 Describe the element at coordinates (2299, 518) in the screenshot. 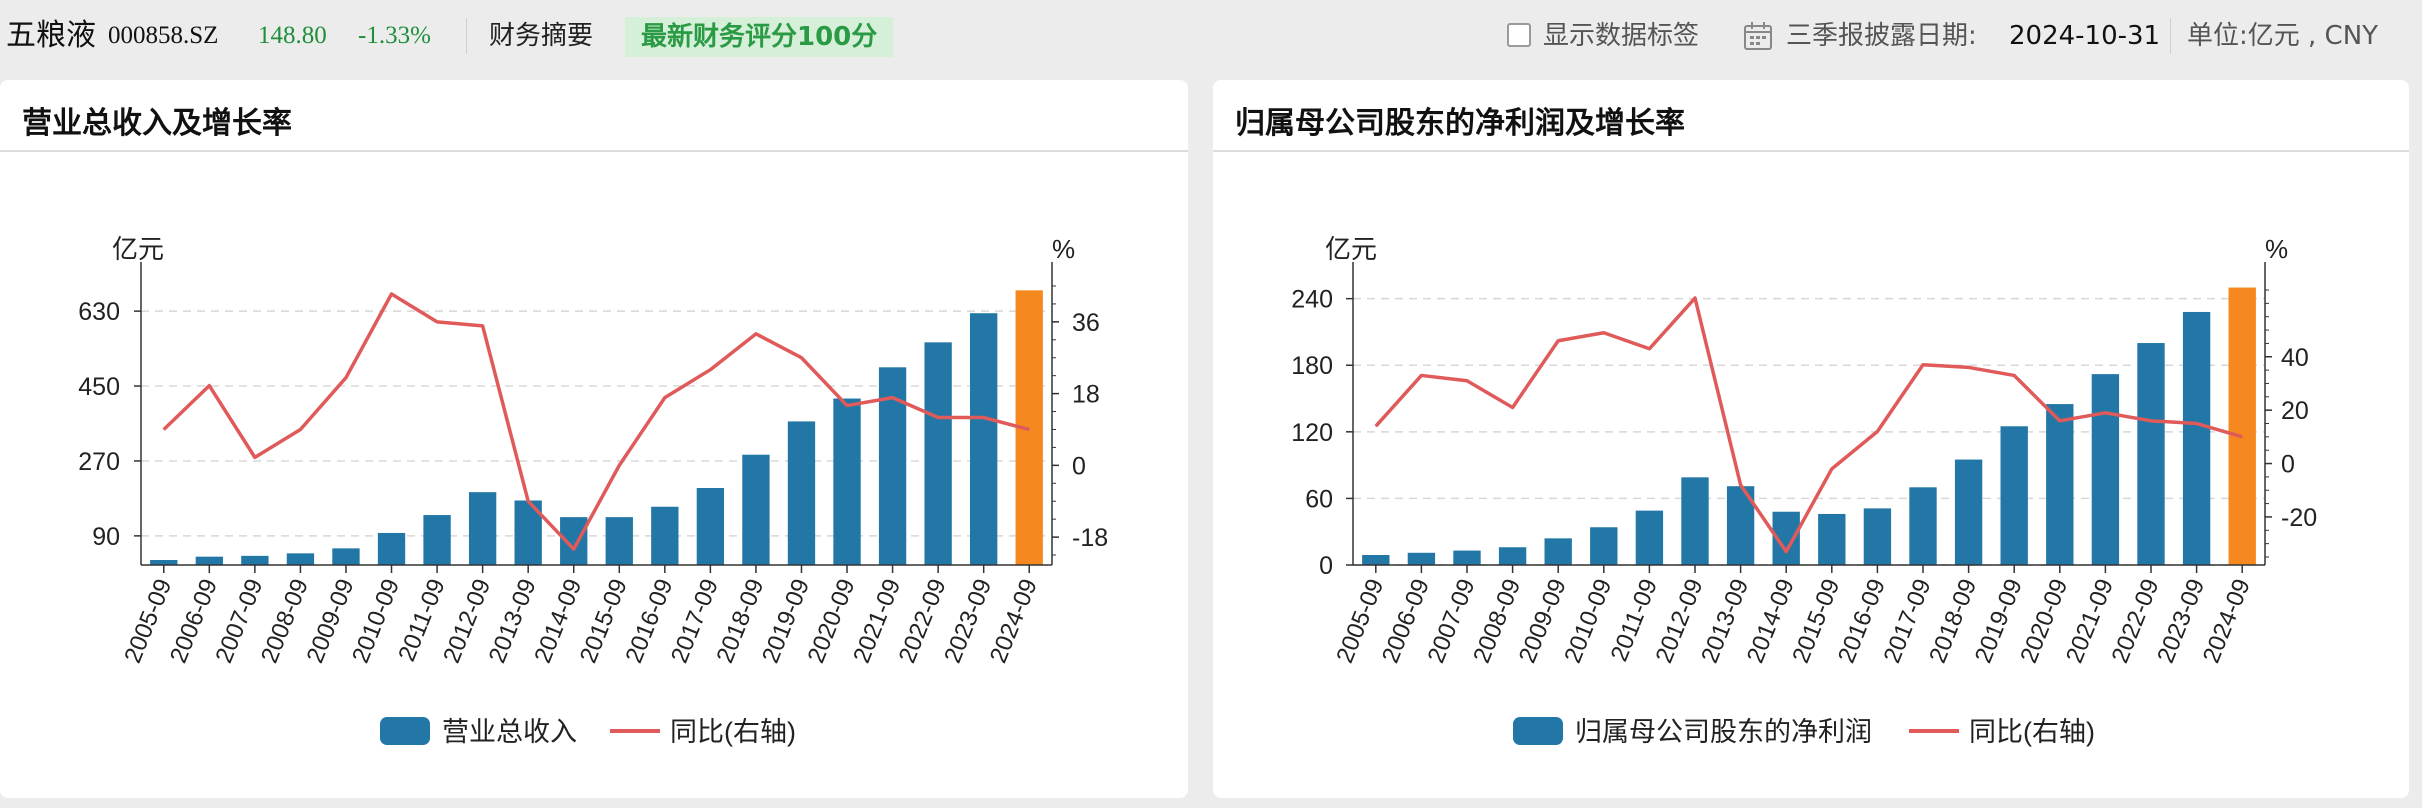

I see `right-tick-label: -20` at that location.